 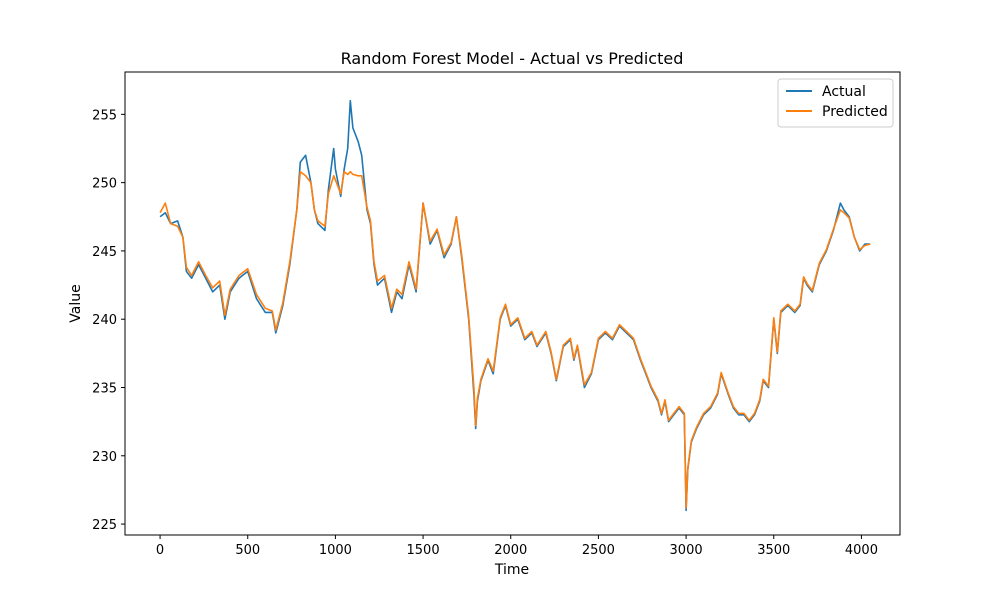 I want to click on y-tick-label: 245, so click(x=104, y=252).